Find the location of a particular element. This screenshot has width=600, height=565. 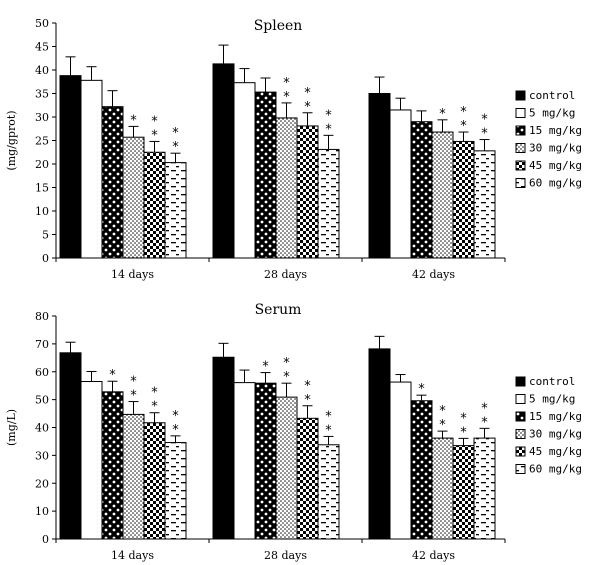

y-tick-label: 30 is located at coordinates (42, 455).